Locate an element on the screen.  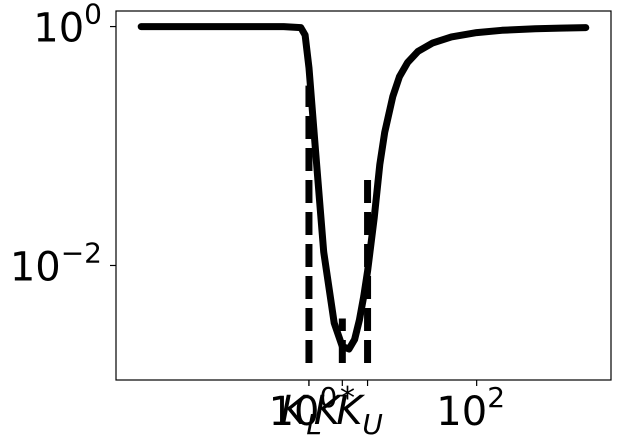
y-axis-ticks: 10⁰ 10⁻² is located at coordinates (63, 145).